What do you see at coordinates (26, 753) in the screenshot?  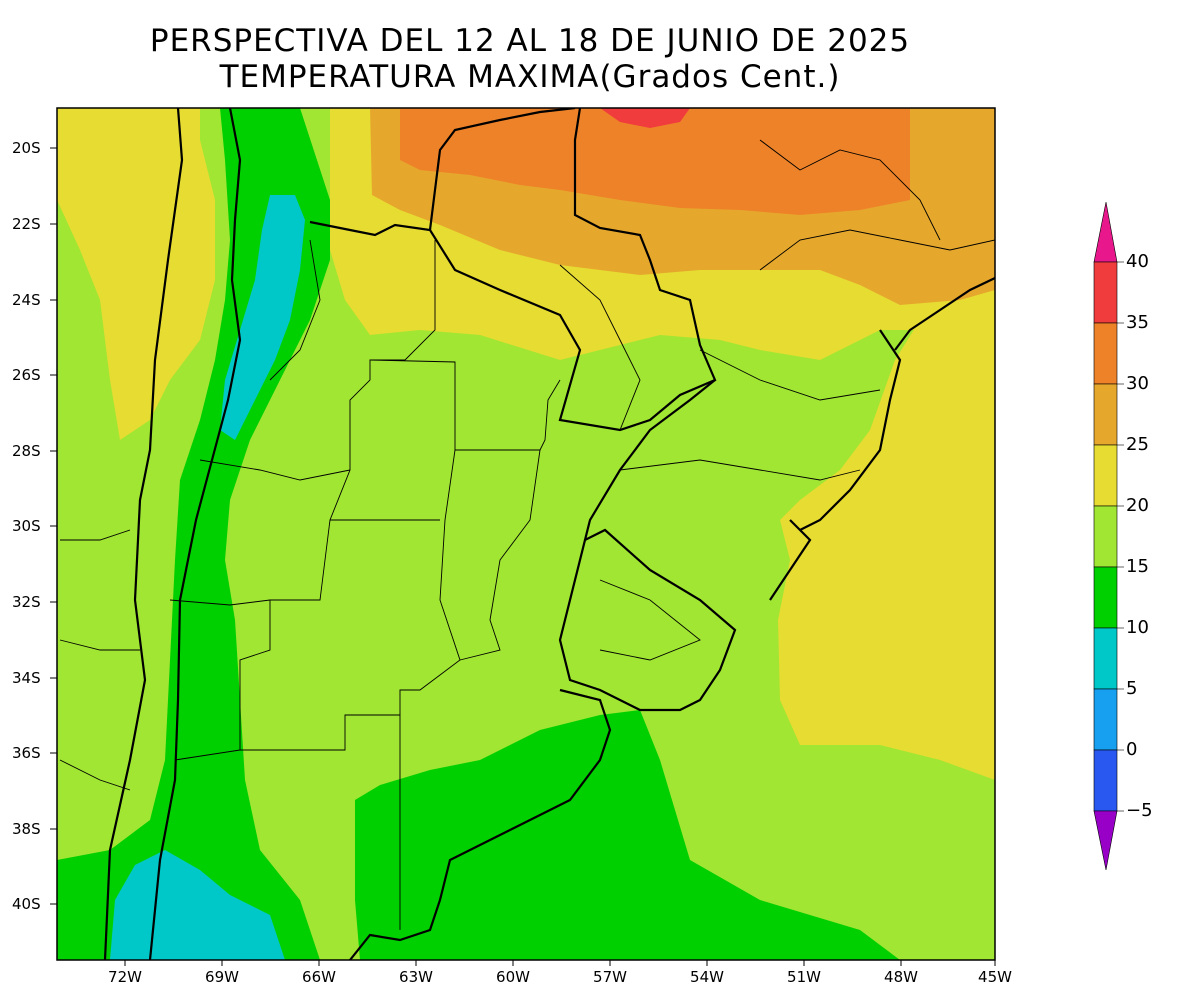 I see `lat-label: 36S` at bounding box center [26, 753].